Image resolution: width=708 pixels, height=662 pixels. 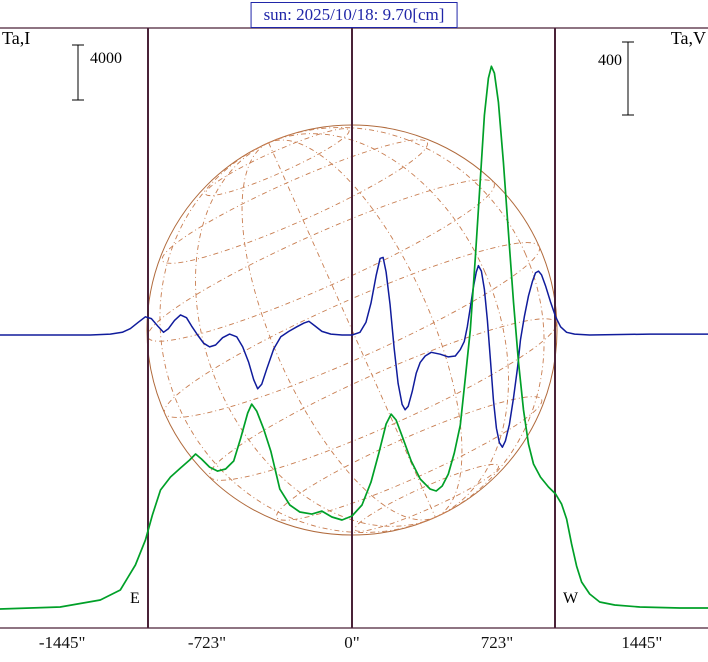 I want to click on polarization-scale-value: 400, so click(x=610, y=60).